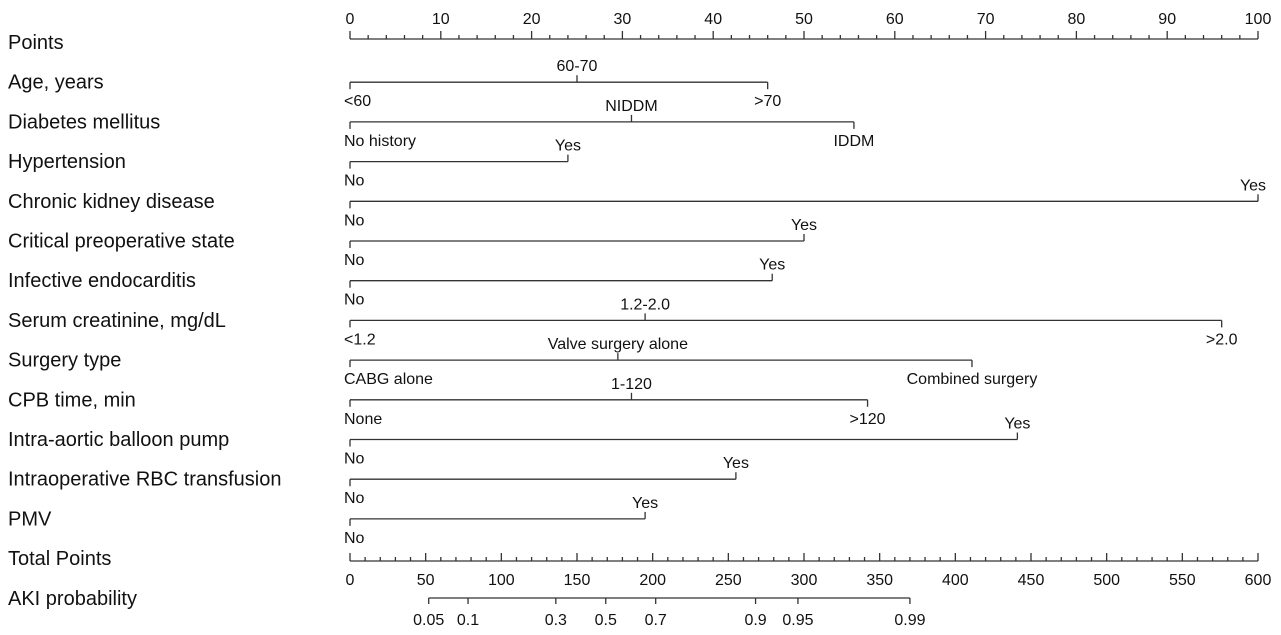  Describe the element at coordinates (363, 419) in the screenshot. I see `variable-level-label: None` at that location.